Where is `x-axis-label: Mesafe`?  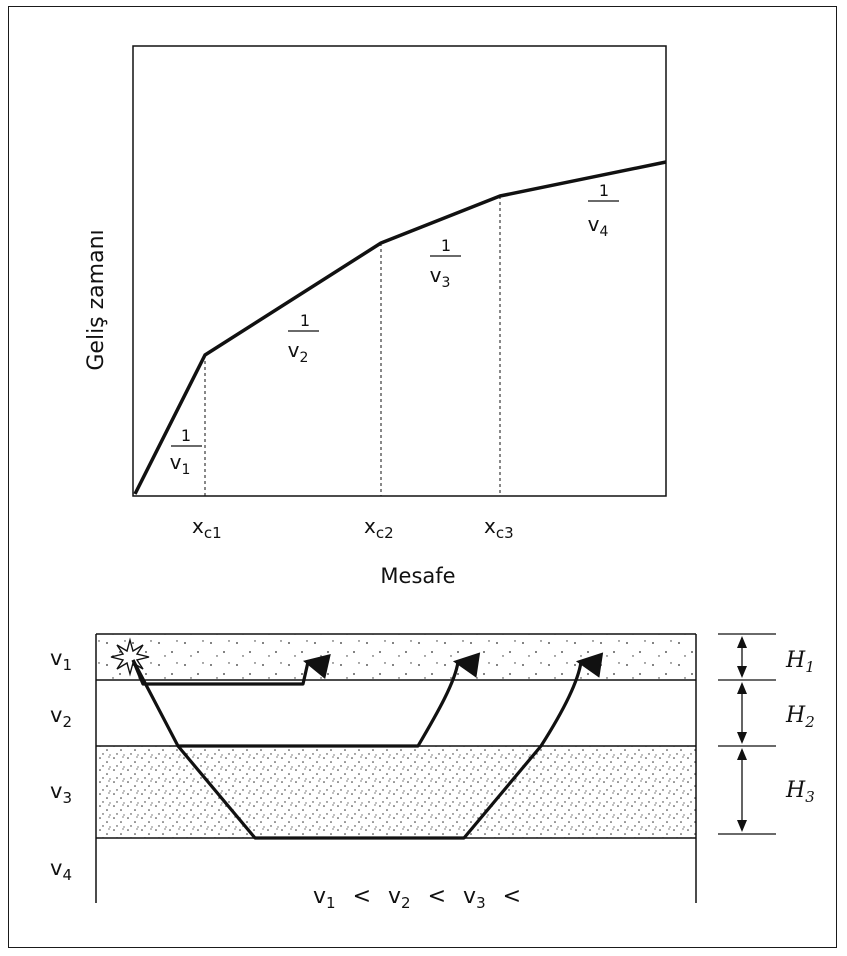
x-axis-label: Mesafe is located at coordinates (417, 576).